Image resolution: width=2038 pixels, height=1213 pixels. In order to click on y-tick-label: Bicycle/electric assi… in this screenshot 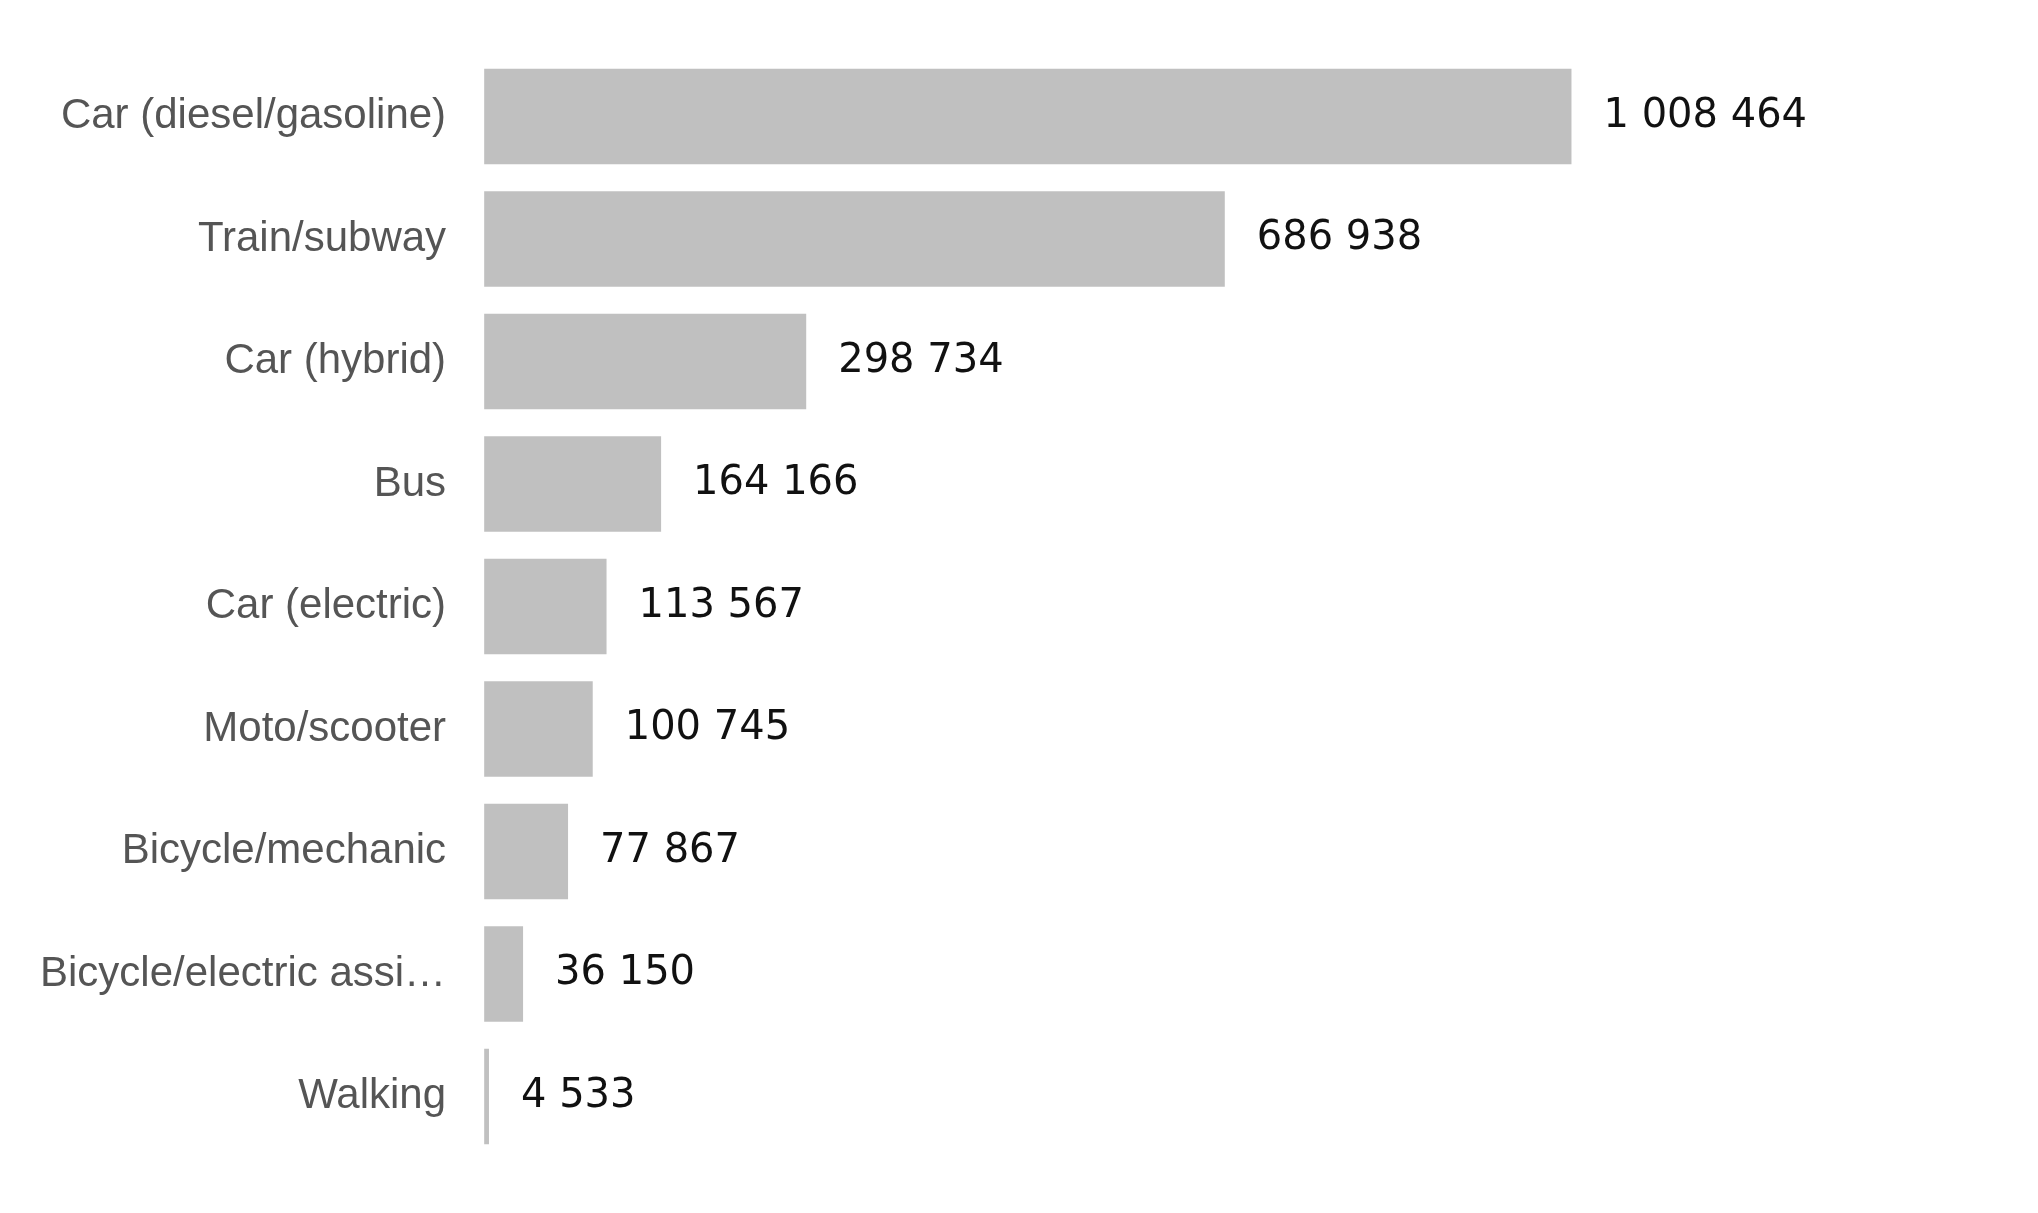, I will do `click(243, 971)`.